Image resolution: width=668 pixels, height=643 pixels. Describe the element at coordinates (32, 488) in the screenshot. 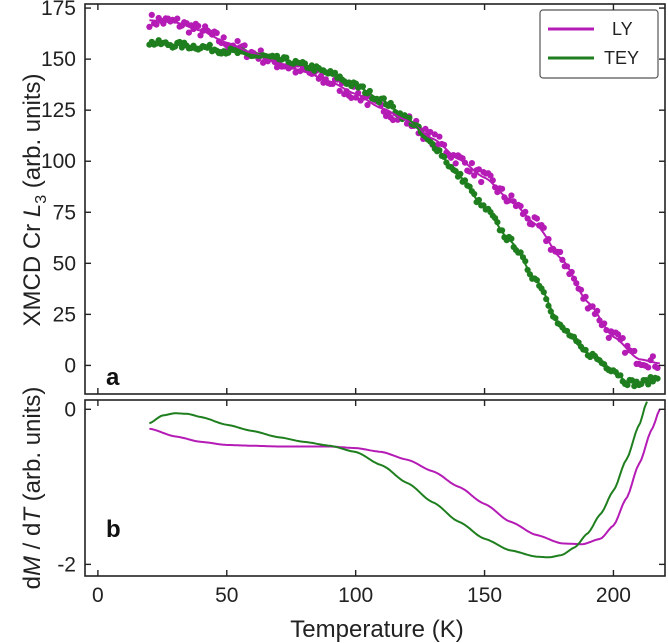

I see `panel-b-ylabel: dM / dT (arb. units)` at that location.